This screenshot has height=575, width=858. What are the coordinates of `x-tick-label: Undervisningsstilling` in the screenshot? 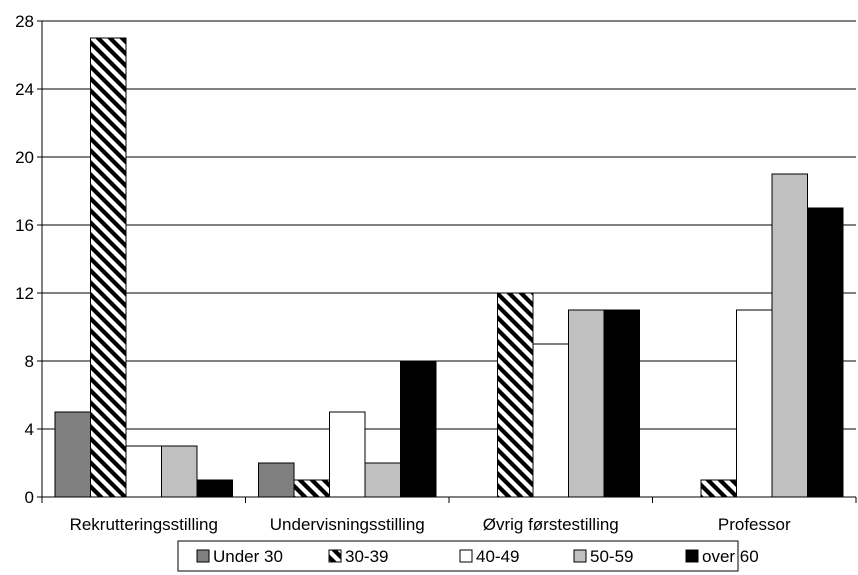 It's located at (347, 524).